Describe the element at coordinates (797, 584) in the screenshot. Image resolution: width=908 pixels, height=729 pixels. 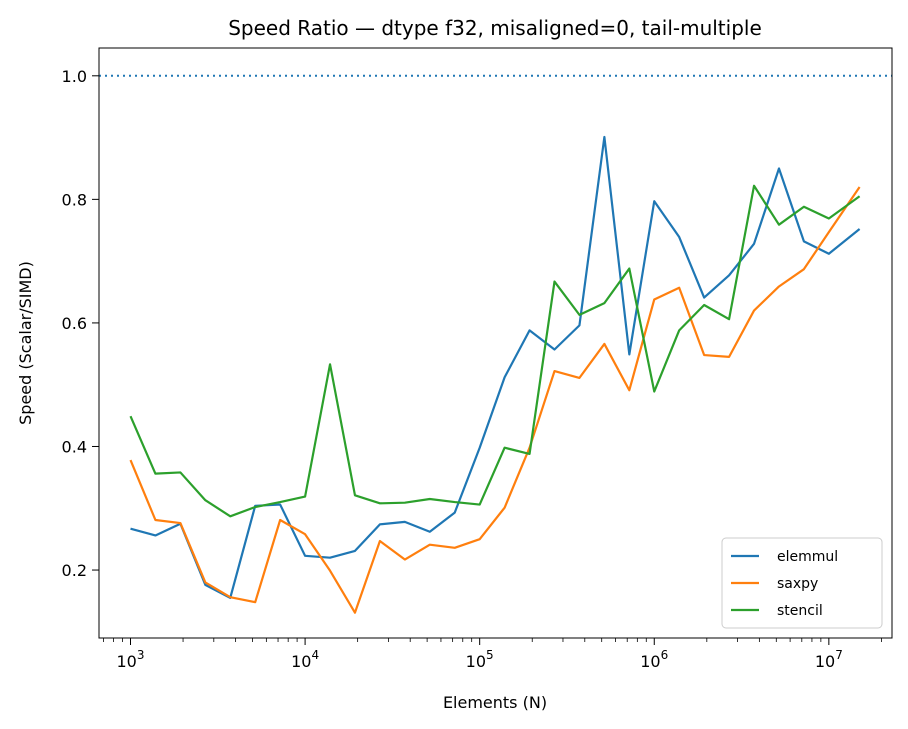
I see `legend-label-saxpy: saxpy` at that location.